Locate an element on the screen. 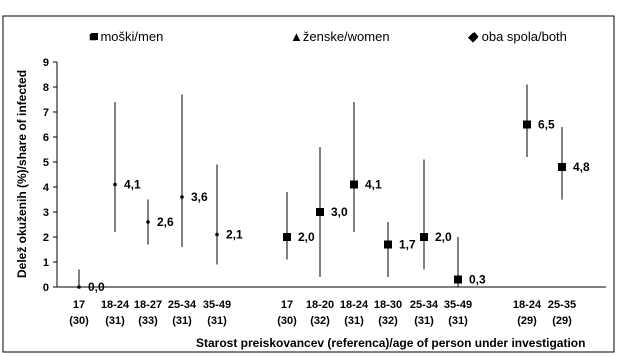 This screenshot has width=618, height=356. legend-both-marker is located at coordinates (474, 36).